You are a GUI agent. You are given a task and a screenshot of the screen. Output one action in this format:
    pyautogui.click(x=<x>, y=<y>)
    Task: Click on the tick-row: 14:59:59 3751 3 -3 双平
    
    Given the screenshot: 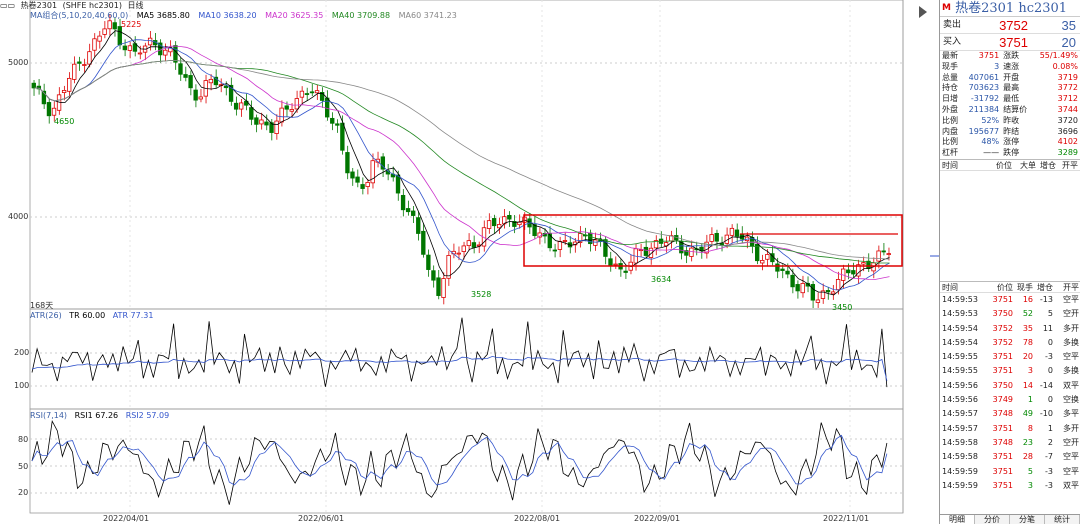 What is the action you would take?
    pyautogui.click(x=1010, y=486)
    